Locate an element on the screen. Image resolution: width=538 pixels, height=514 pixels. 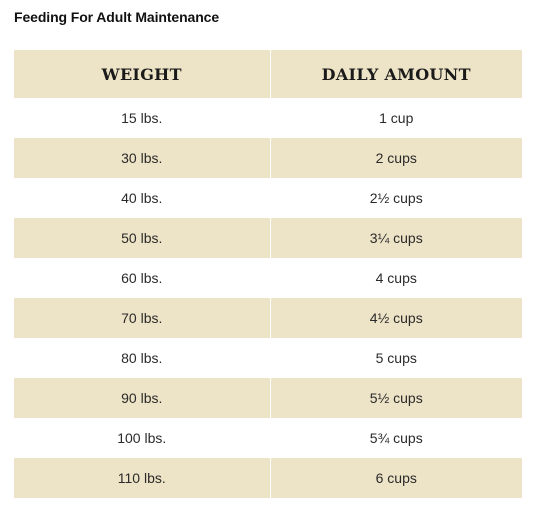
table-row: 90 lbs. 5½ cups is located at coordinates (268, 398).